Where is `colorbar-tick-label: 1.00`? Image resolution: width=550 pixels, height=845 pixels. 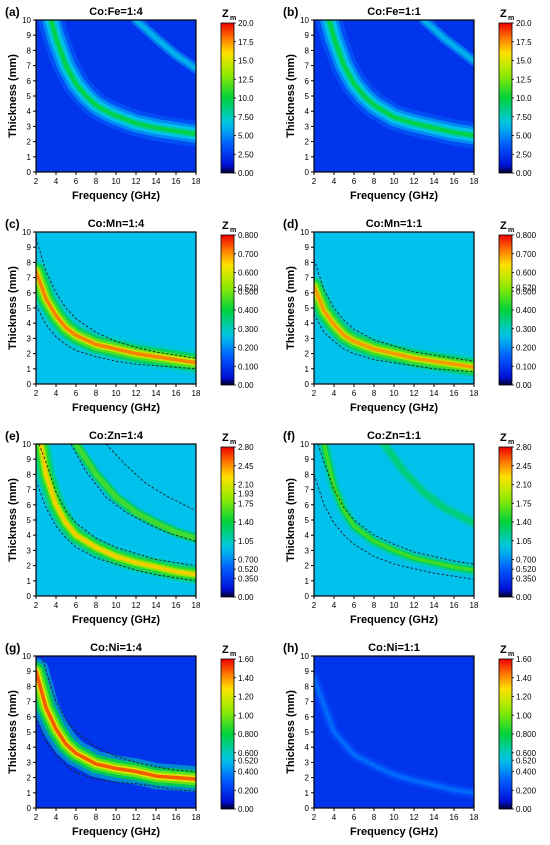 colorbar-tick-label: 1.00 is located at coordinates (246, 715).